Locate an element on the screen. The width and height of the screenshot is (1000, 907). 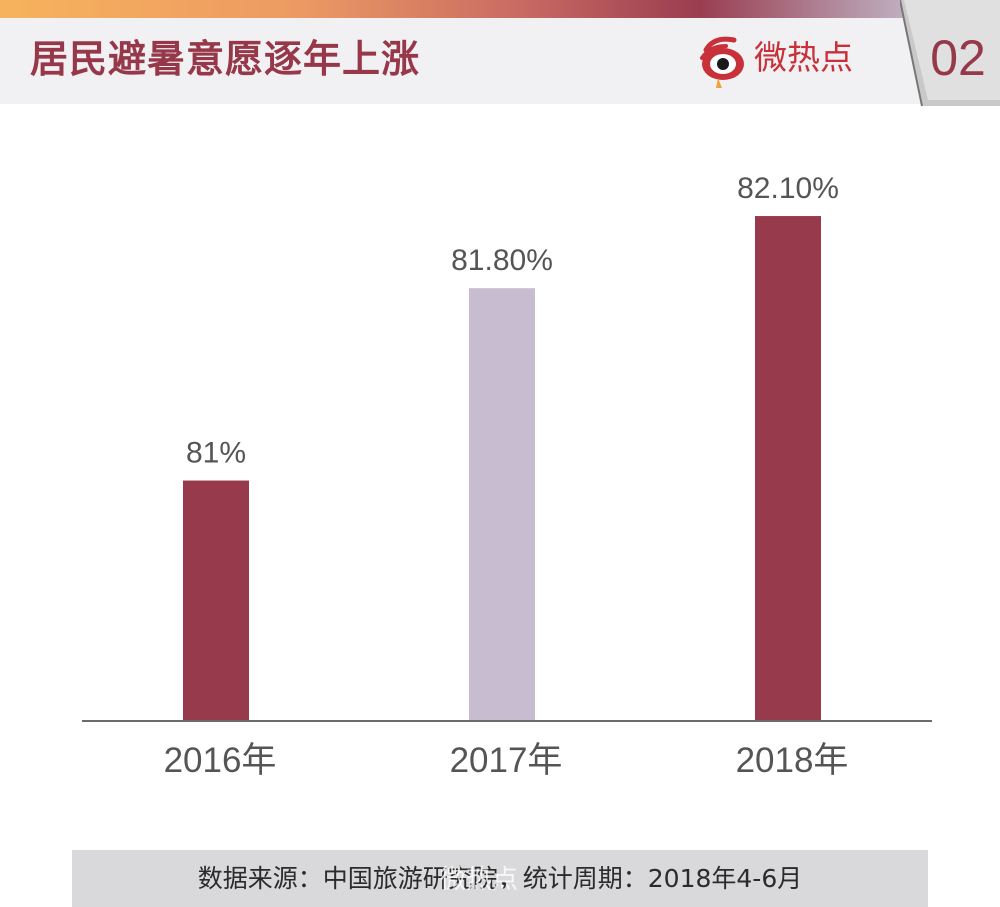
source-bar: 数据来源：中国旅游研究院，统计周期：2018年4-6月 is located at coordinates (500, 878).